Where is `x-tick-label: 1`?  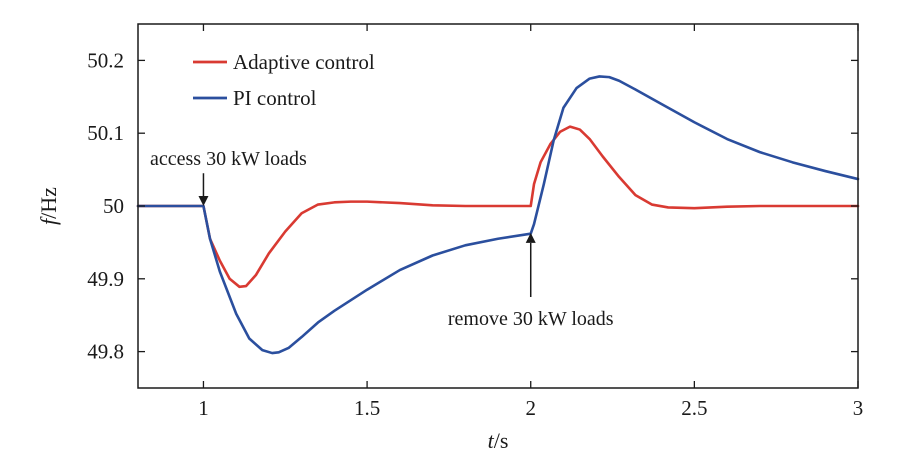
x-tick-label: 1 is located at coordinates (203, 408).